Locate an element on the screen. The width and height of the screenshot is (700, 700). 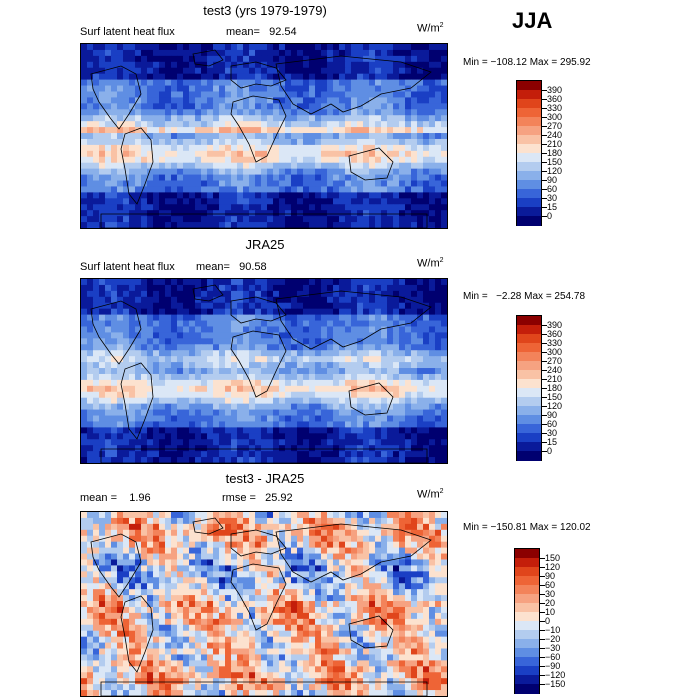
colorbar-swatch is located at coordinates (529, 158).